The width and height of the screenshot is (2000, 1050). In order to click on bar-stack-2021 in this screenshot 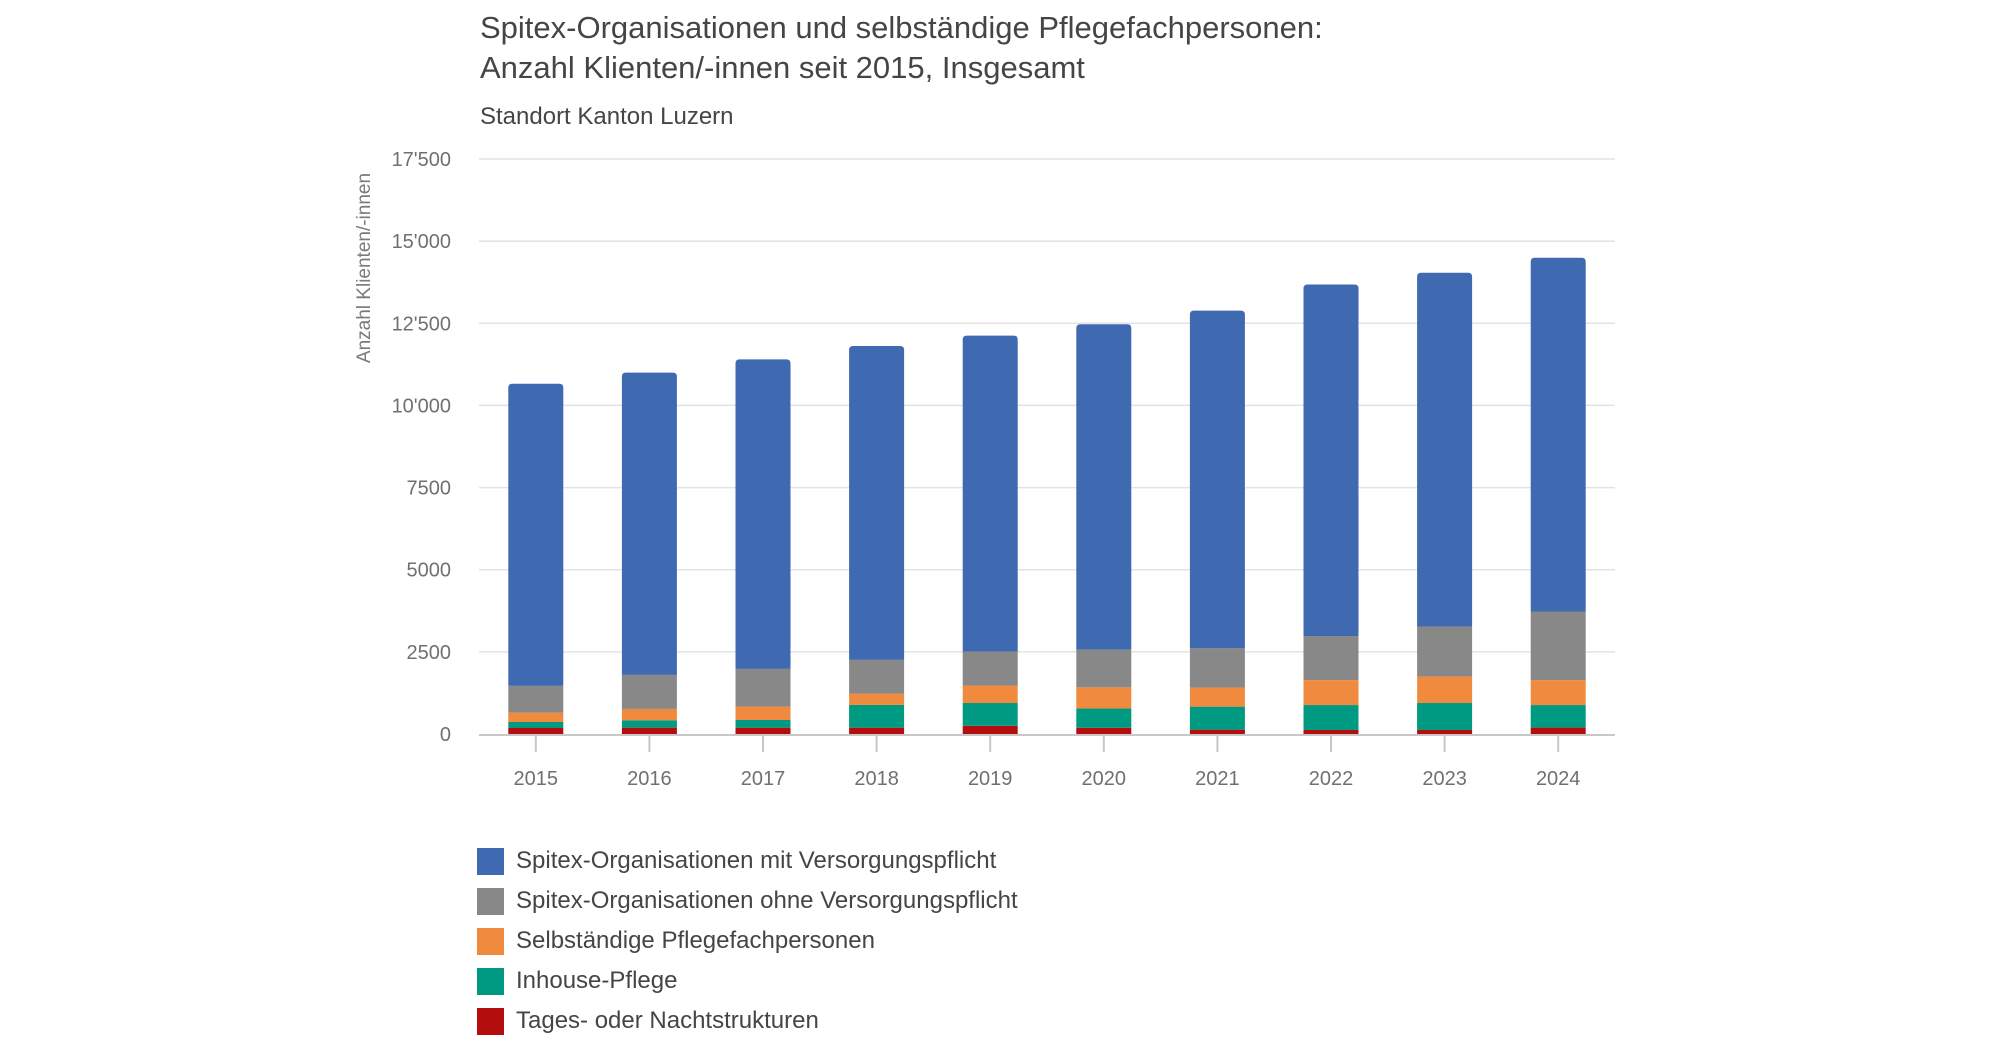, I will do `click(1217, 522)`.